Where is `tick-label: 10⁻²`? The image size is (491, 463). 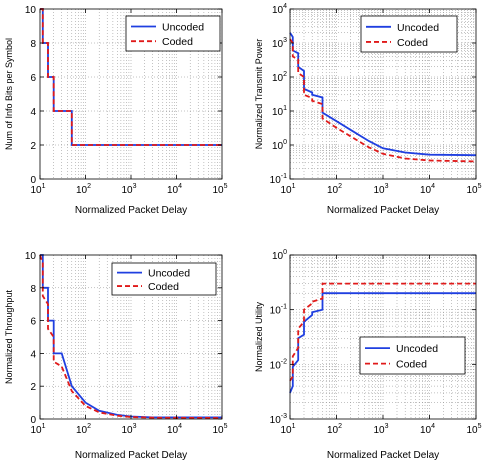
tick-label: 10⁻² is located at coordinates (278, 364).